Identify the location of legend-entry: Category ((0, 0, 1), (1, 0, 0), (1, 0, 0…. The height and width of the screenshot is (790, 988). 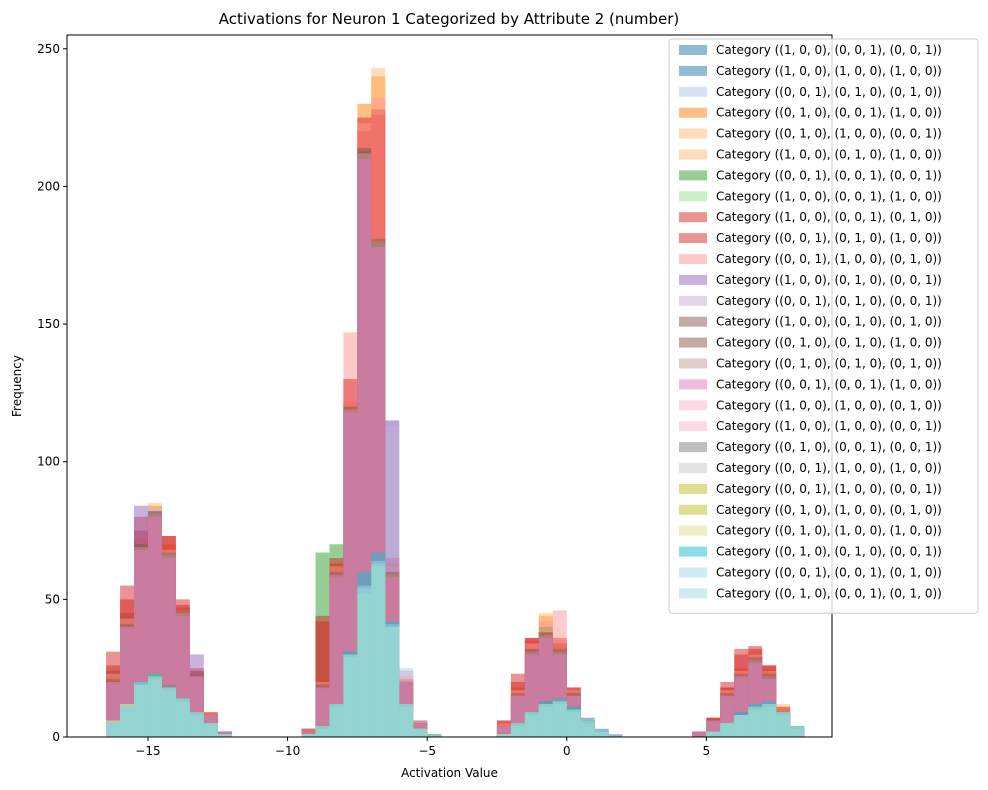
(810, 468).